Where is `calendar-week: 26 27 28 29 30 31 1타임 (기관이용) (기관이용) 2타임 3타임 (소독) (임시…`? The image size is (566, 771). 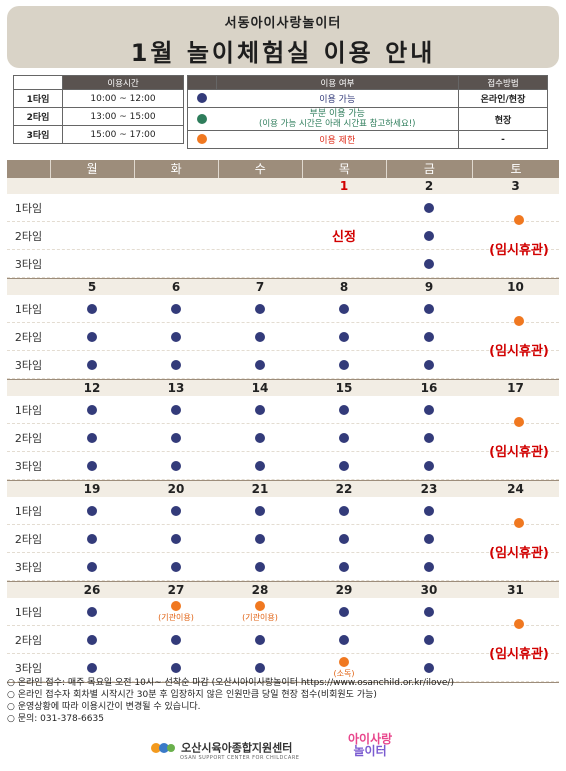 calendar-week: 26 27 28 29 30 31 1타임 (기관이용) (기관이용) 2타임 3타임 (소독) (임시… is located at coordinates (283, 632).